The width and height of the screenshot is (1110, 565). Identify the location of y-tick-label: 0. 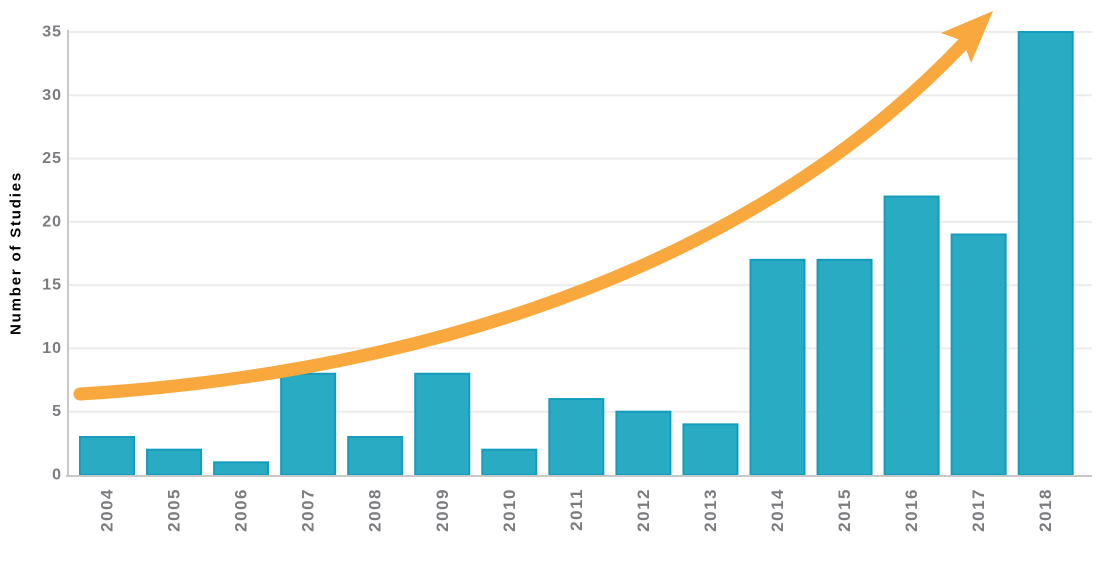
(57, 475).